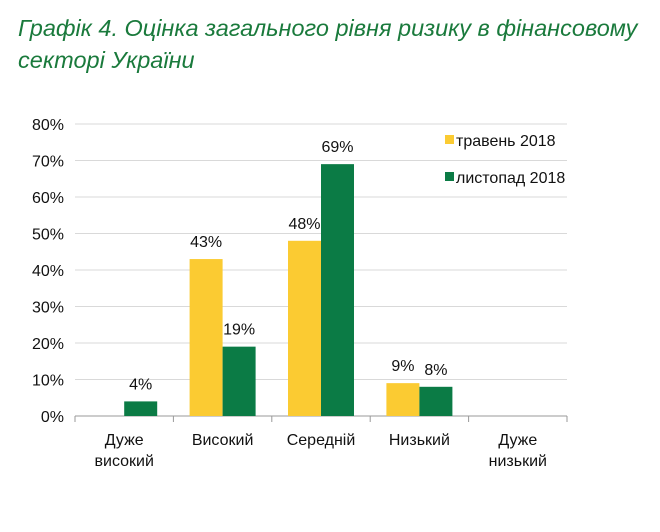 The width and height of the screenshot is (660, 532). What do you see at coordinates (48, 162) in the screenshot?
I see `y-tick-label: 70%` at bounding box center [48, 162].